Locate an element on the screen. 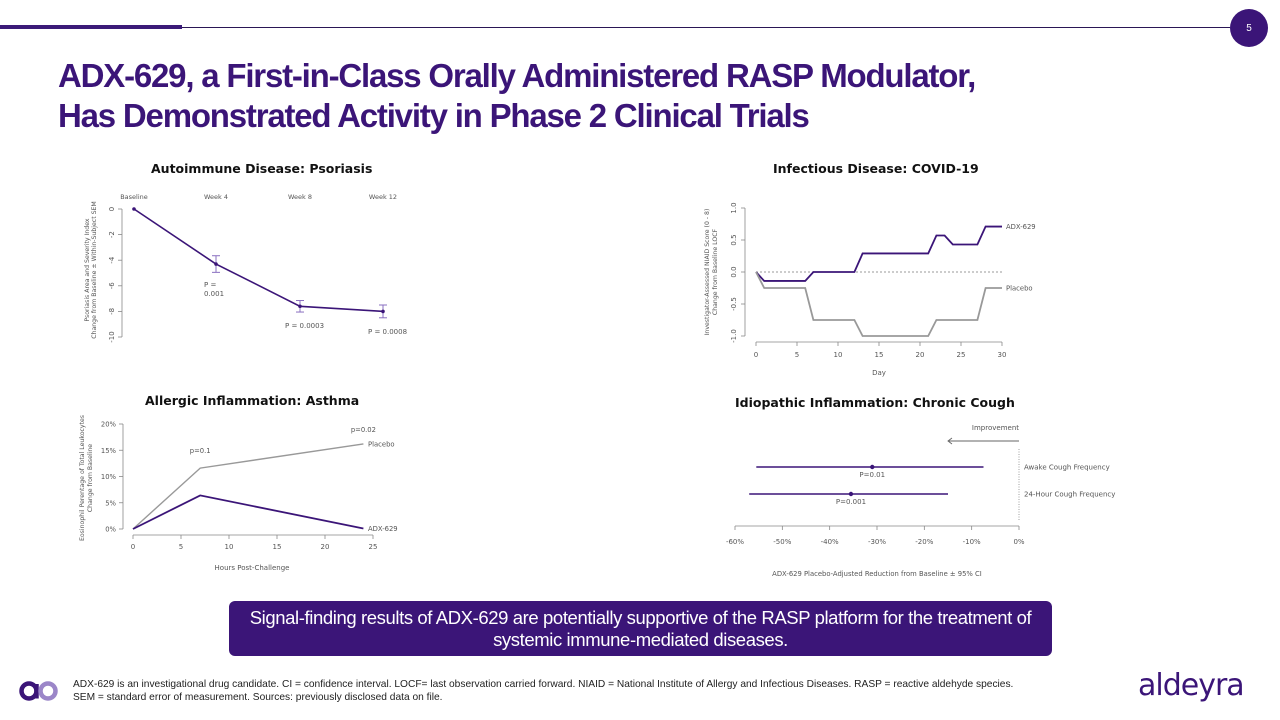 This screenshot has width=1280, height=720. psoriasis-x-category-label: Week 4 is located at coordinates (216, 197).